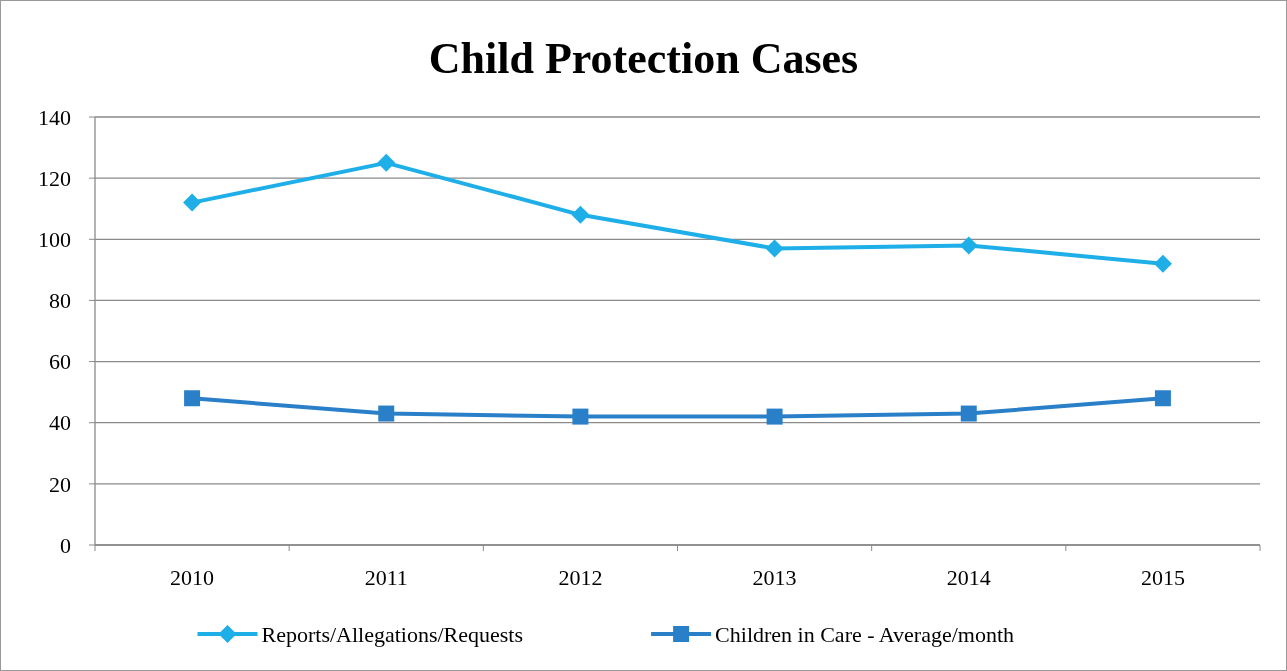 This screenshot has width=1287, height=671. I want to click on chart-title: Child Protection Cases, so click(643, 58).